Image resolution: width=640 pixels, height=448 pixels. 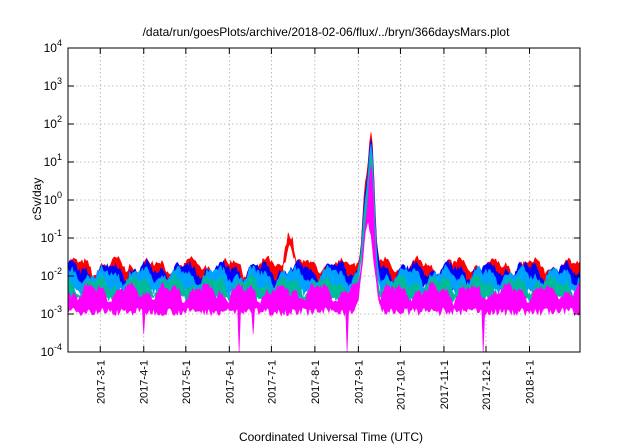 What do you see at coordinates (37, 199) in the screenshot?
I see `y-axis-label: cSv/day` at bounding box center [37, 199].